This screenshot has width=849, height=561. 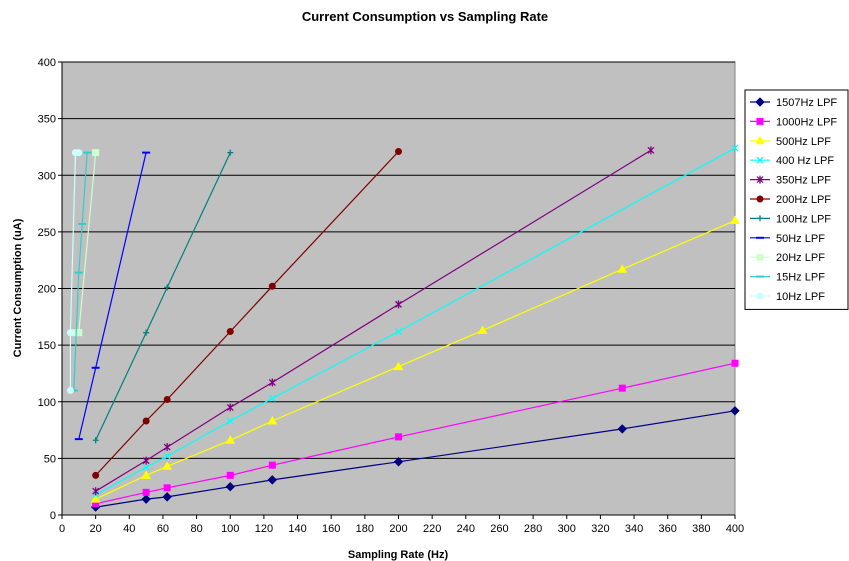 What do you see at coordinates (600, 529) in the screenshot?
I see `x-tick-label: 320` at bounding box center [600, 529].